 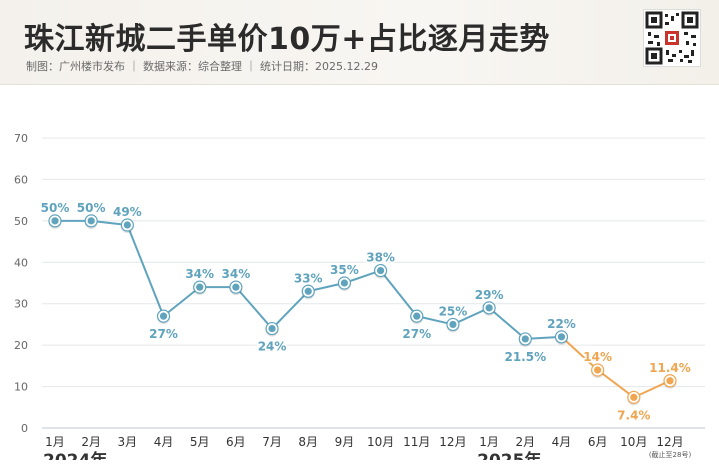 I want to click on data-label: 38%, so click(x=380, y=258).